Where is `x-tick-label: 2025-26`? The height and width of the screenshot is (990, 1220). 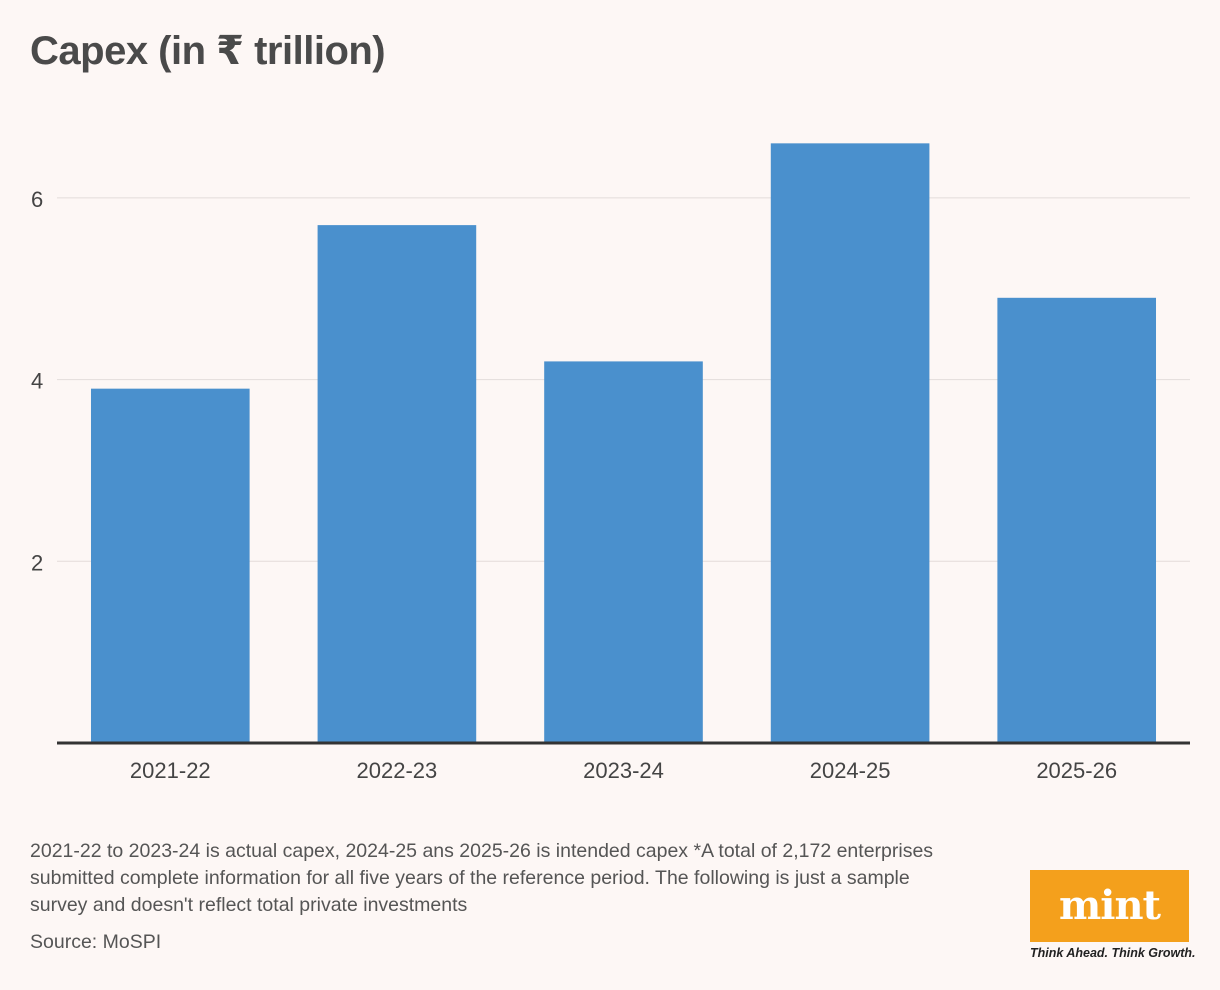 x-tick-label: 2025-26 is located at coordinates (1076, 770).